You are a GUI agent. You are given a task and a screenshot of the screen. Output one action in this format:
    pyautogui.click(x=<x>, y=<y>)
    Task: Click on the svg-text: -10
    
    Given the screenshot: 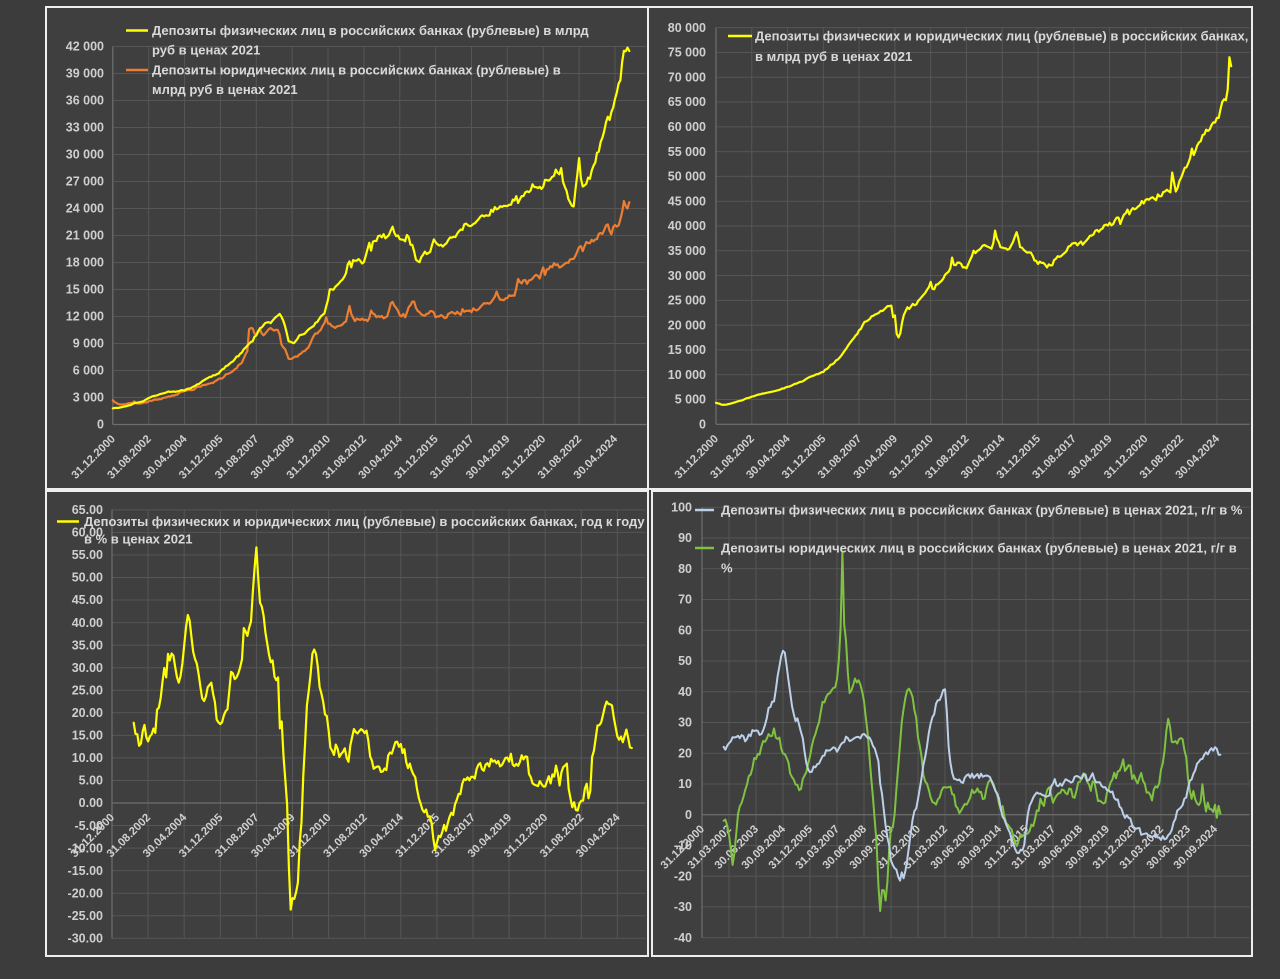 What is the action you would take?
    pyautogui.click(x=683, y=846)
    